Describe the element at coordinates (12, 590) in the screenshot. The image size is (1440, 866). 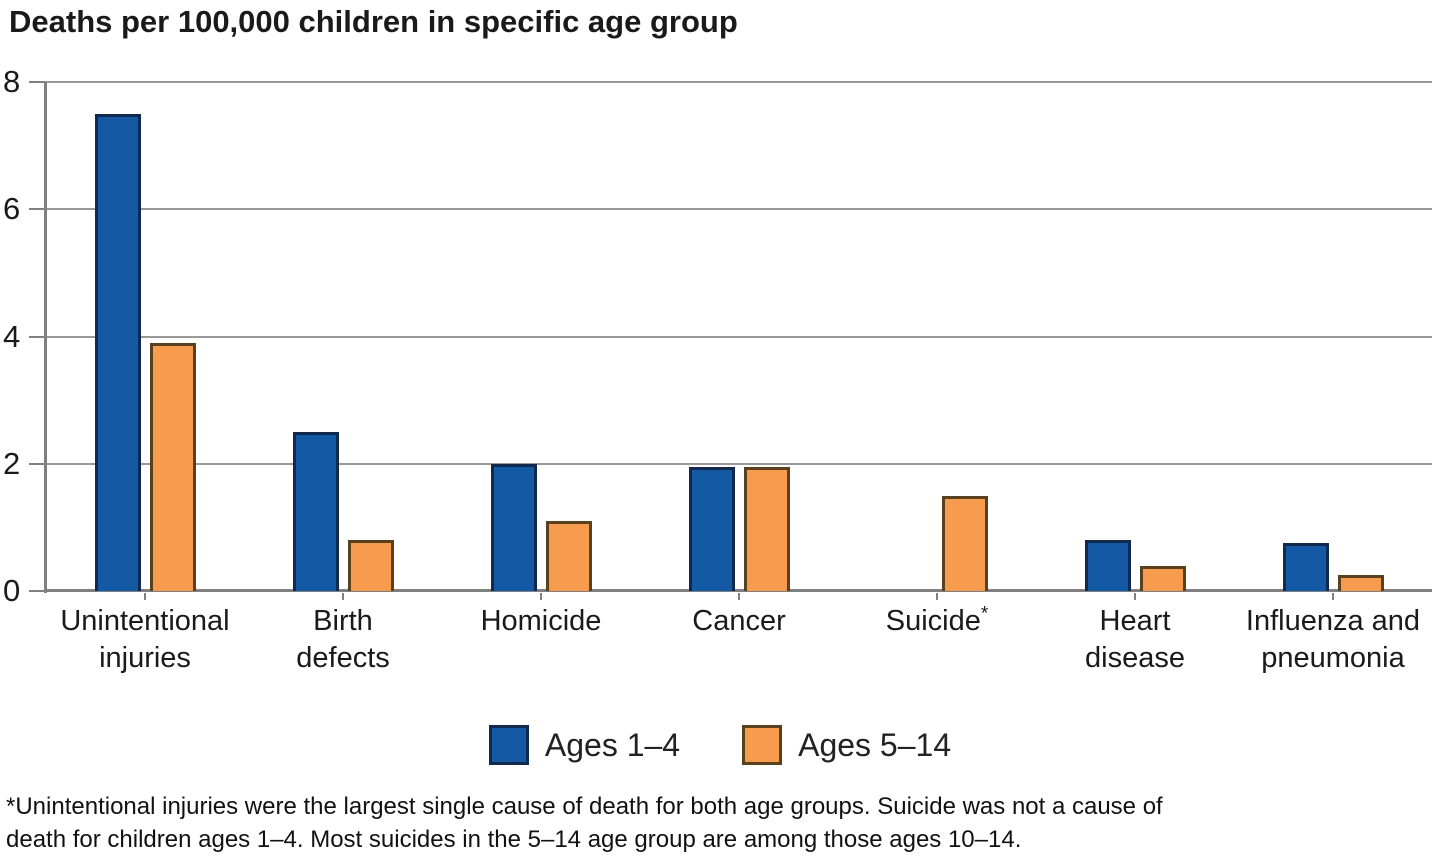
I see `y-tick-label-0: 0` at that location.